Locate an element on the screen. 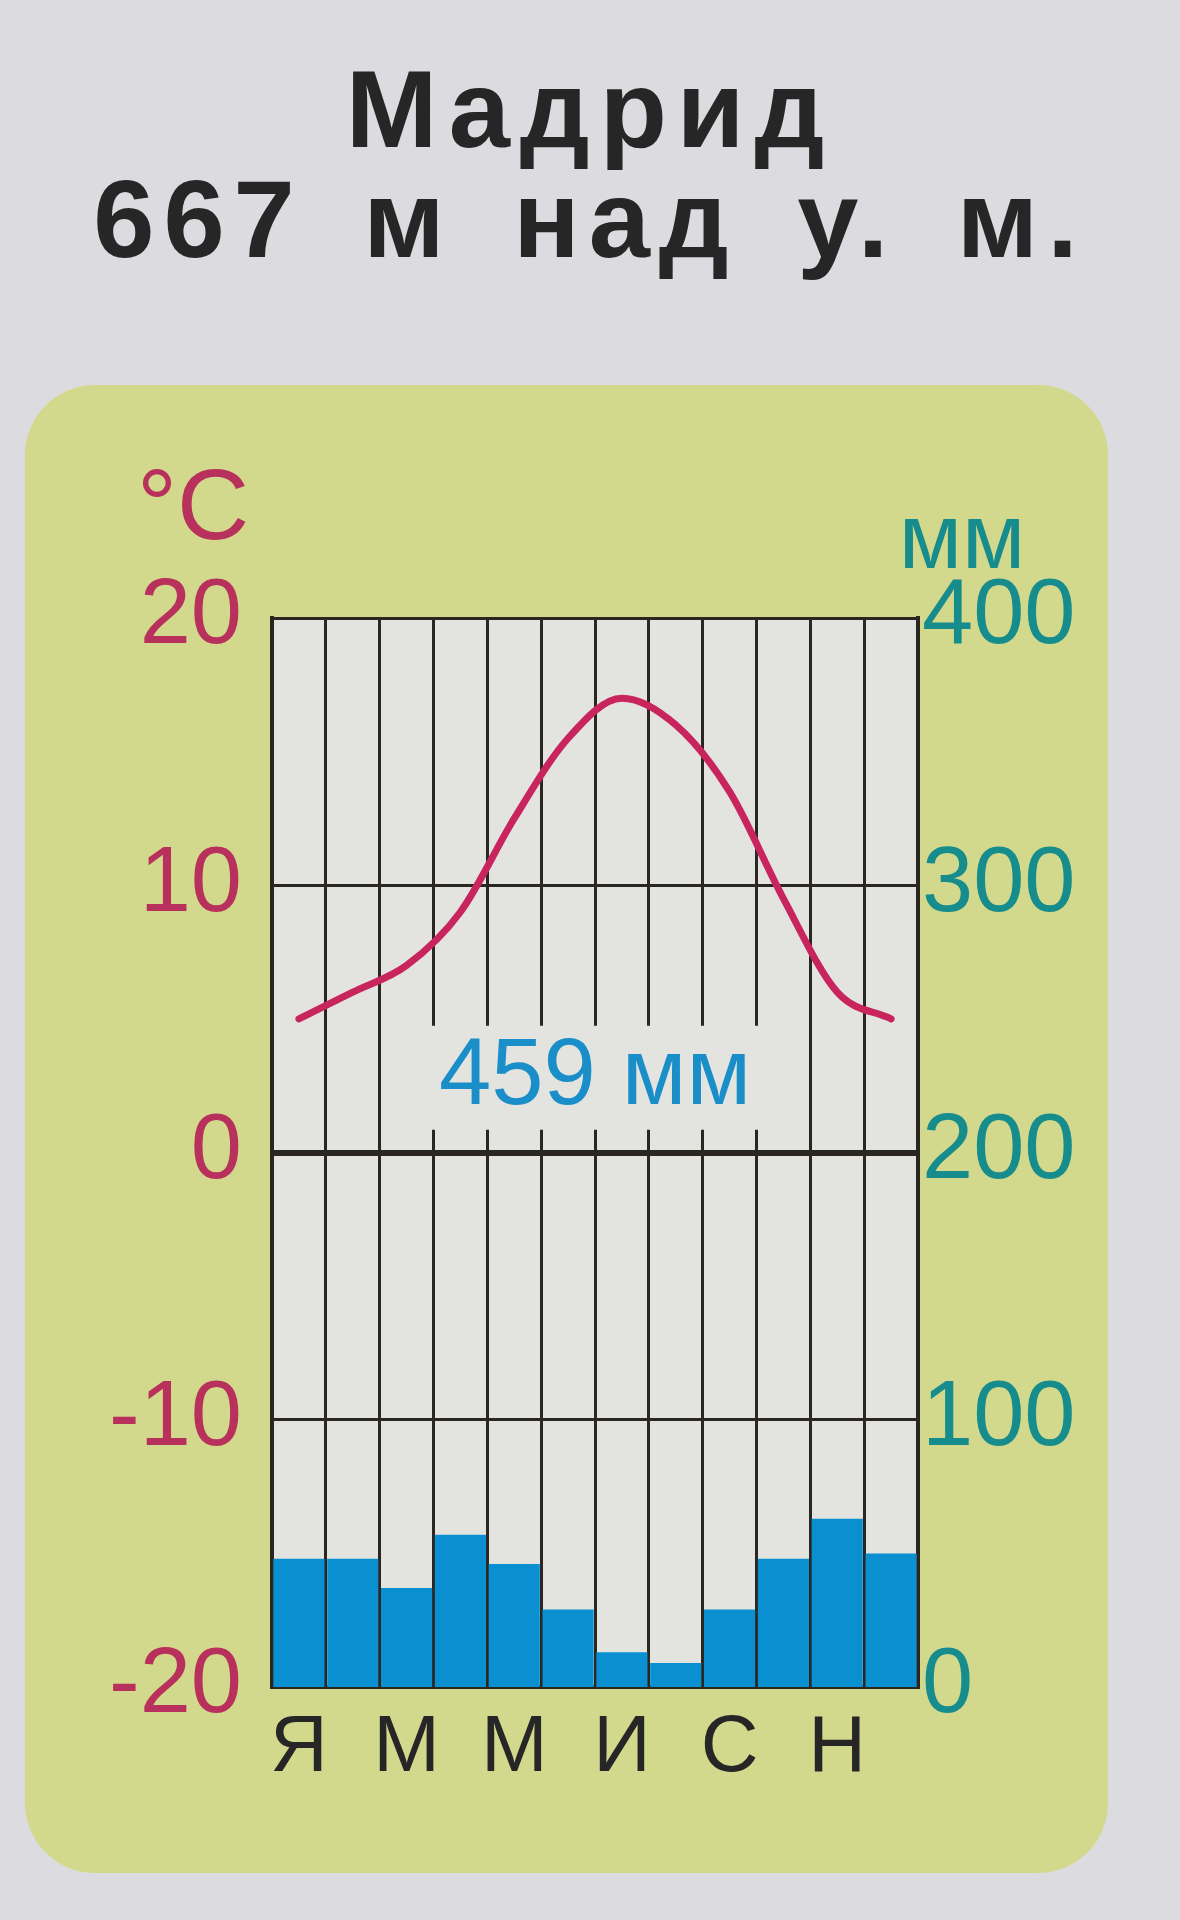 The width and height of the screenshot is (1180, 1920). y2-tick-label: 300 is located at coordinates (999, 878).